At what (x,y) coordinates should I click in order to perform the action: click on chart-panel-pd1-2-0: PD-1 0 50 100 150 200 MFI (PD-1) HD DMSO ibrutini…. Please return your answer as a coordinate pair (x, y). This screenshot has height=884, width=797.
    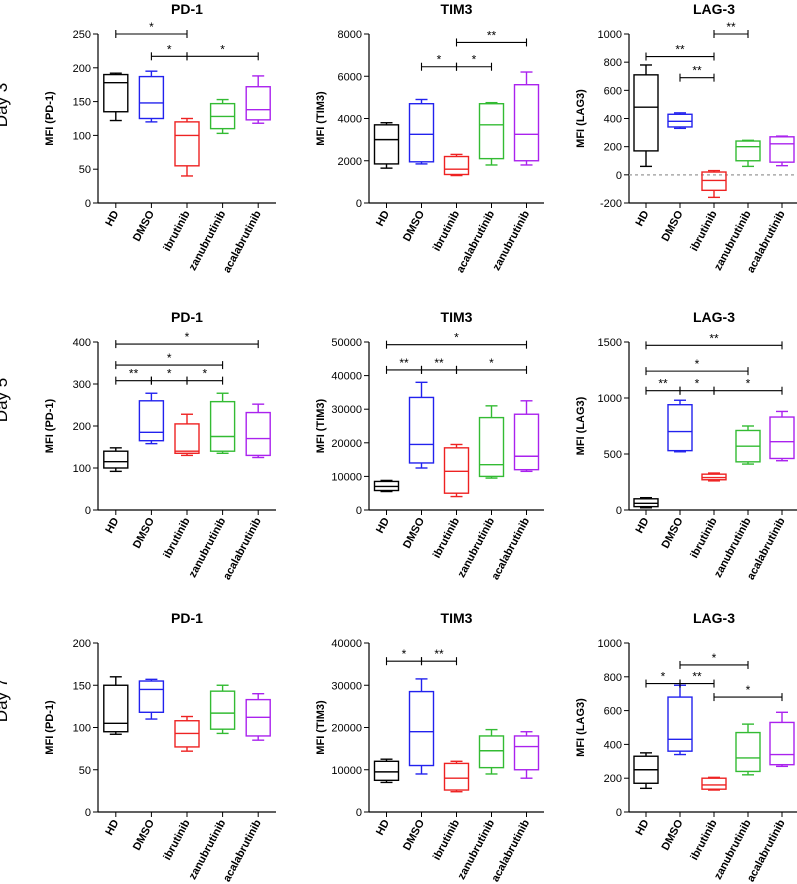
    Looking at the image, I should click on (160, 747).